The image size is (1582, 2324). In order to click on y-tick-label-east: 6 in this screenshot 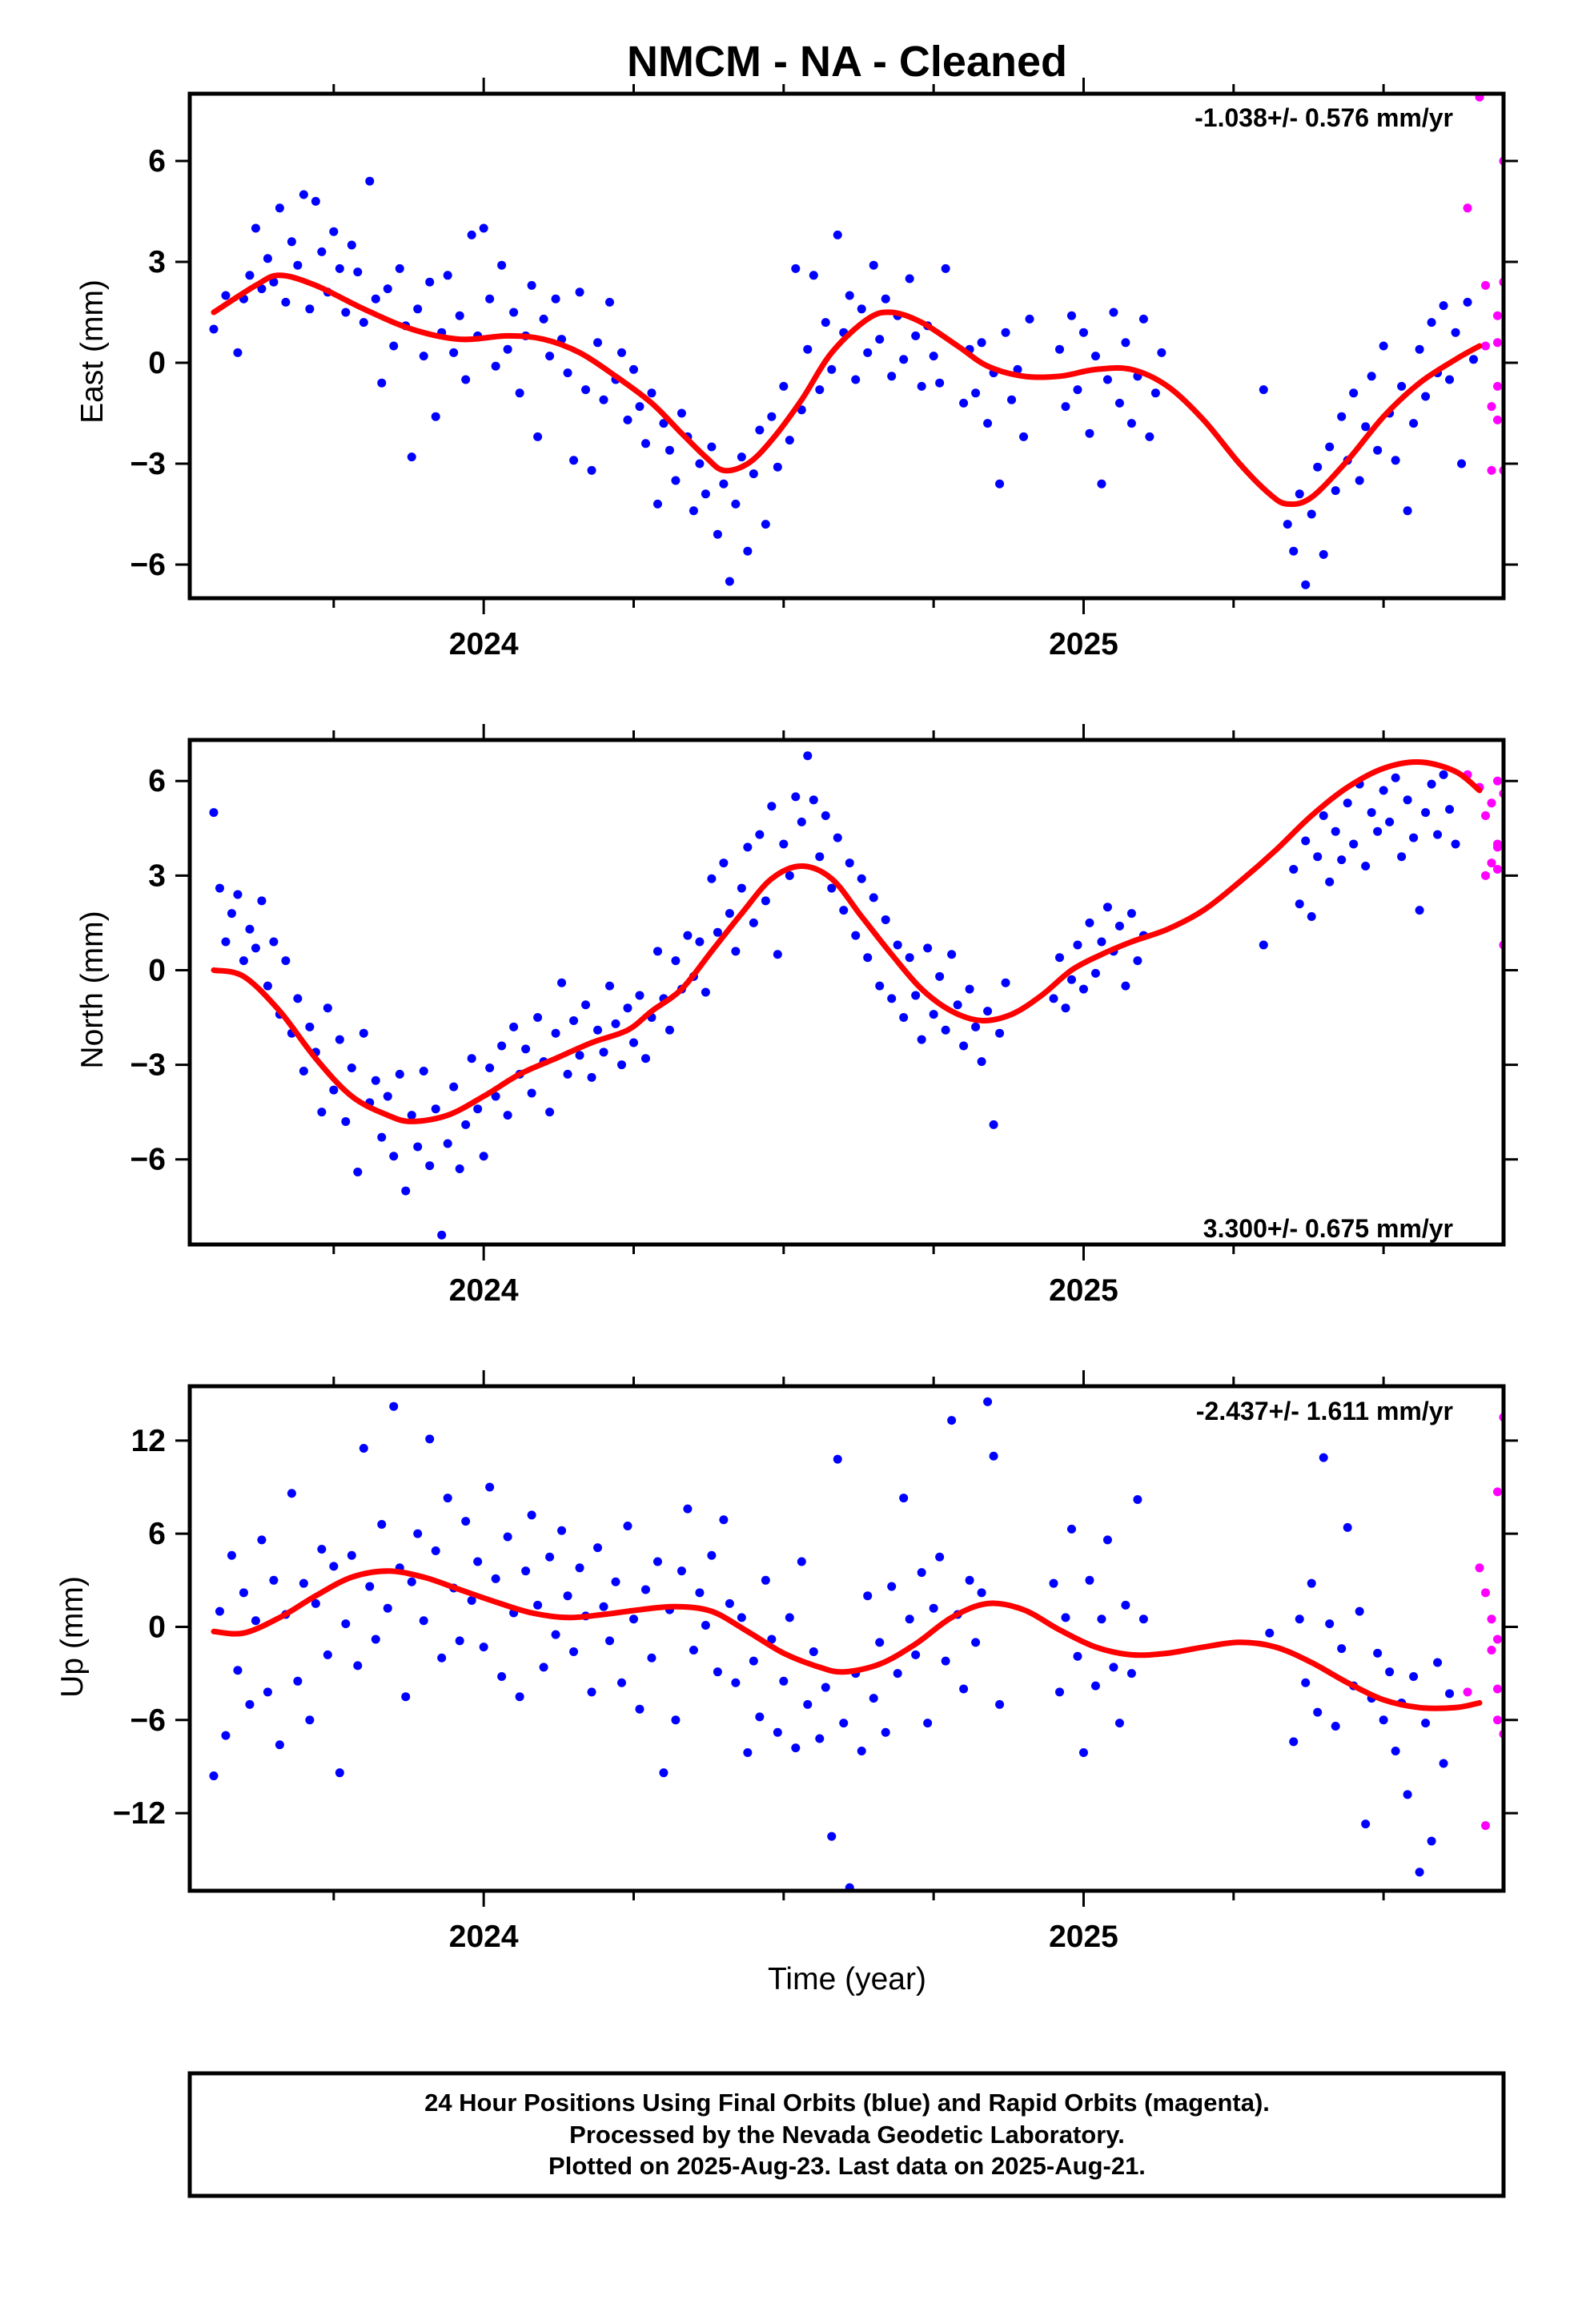, I will do `click(157, 161)`.